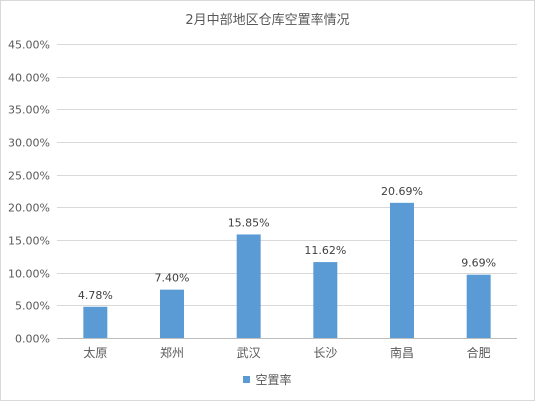  I want to click on y-tick-label: 25.00%, so click(29, 176).